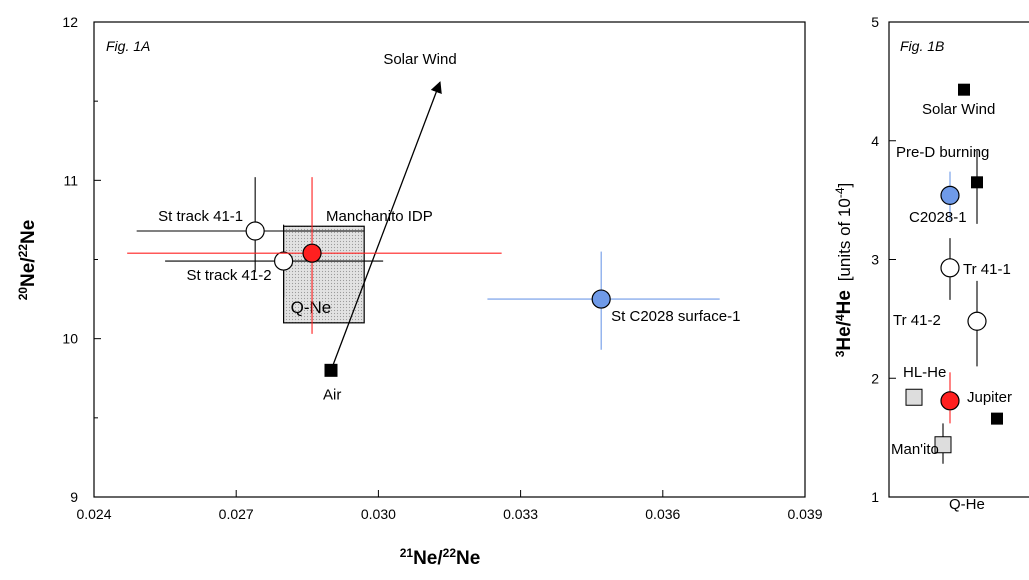 This screenshot has height=580, width=1029. Describe the element at coordinates (229, 275) in the screenshot. I see `st-track-41-2-label: St track 41-2` at that location.